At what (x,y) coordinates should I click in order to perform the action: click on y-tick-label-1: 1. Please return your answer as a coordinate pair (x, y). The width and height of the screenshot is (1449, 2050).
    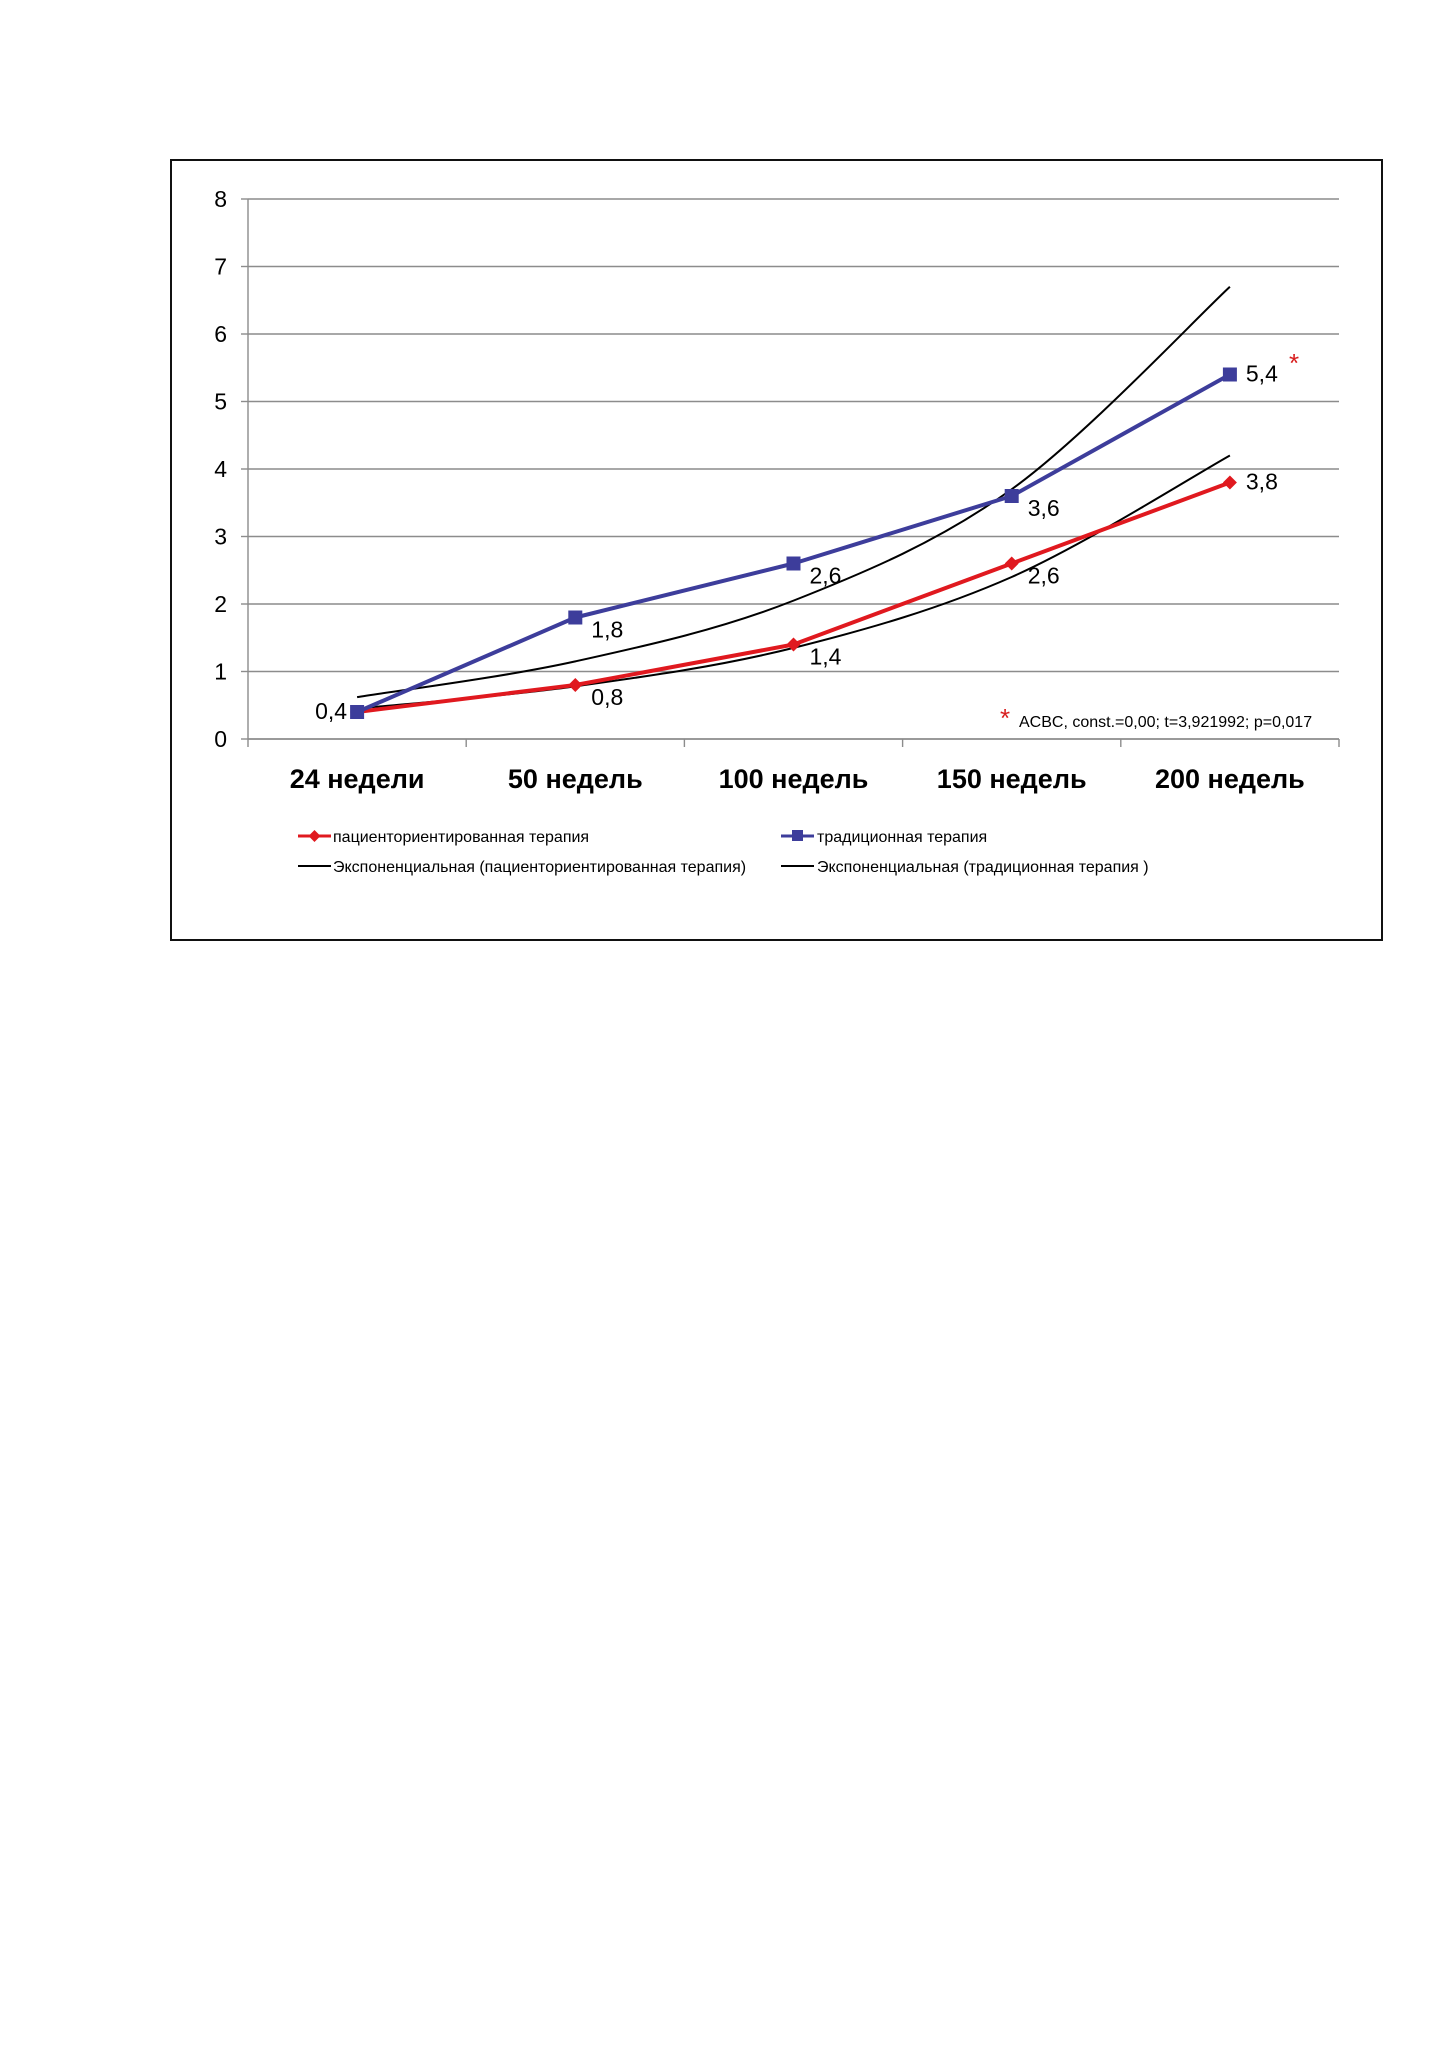
    Looking at the image, I should click on (220, 672).